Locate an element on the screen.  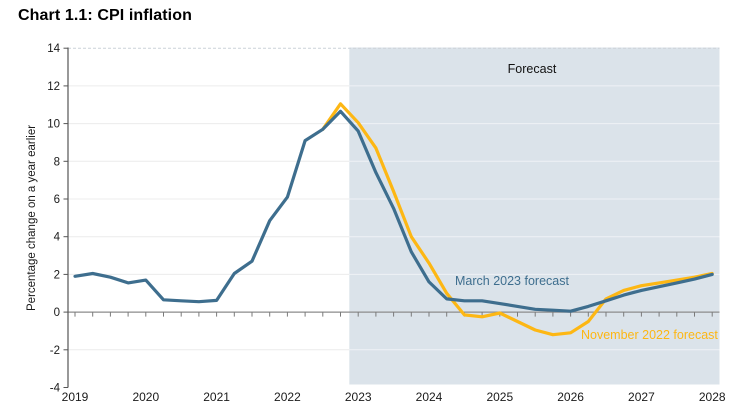
chart-title: Chart 1.1: CPI inflation is located at coordinates (105, 15).